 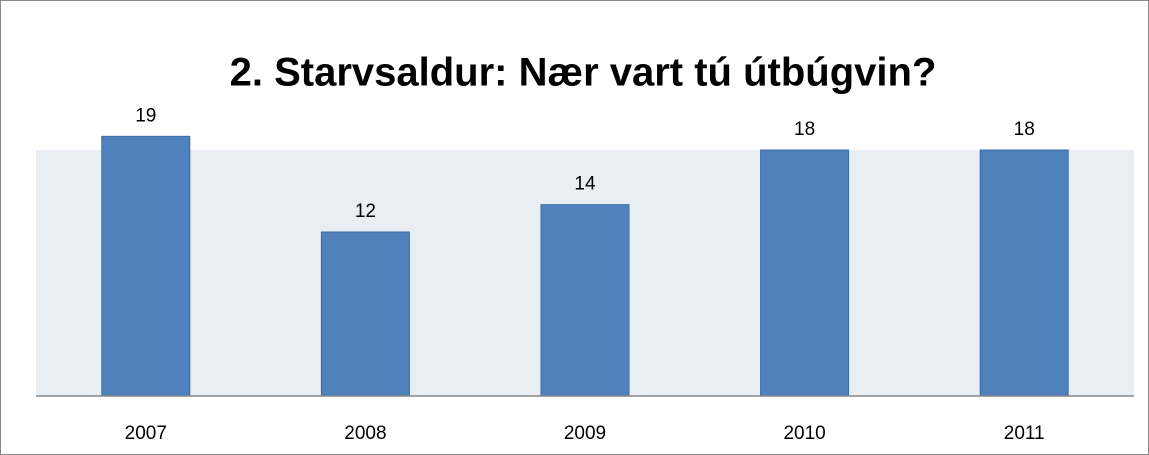 What do you see at coordinates (365, 211) in the screenshot?
I see `data-label: 12` at bounding box center [365, 211].